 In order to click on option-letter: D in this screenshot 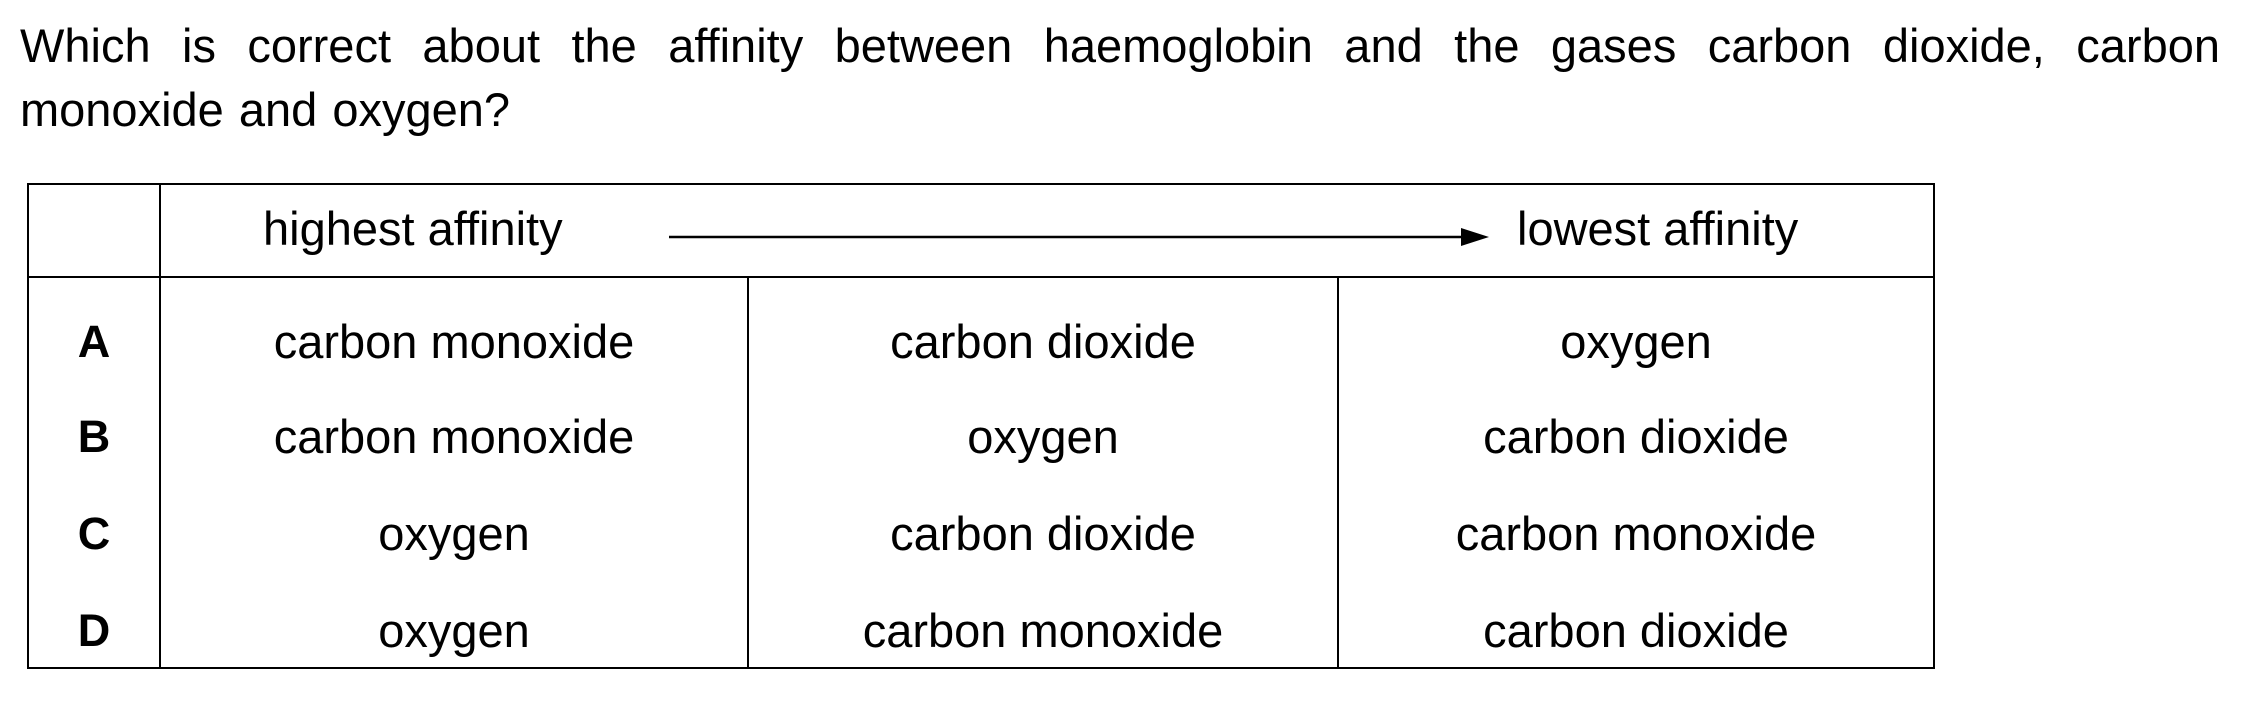, I will do `click(94, 630)`.